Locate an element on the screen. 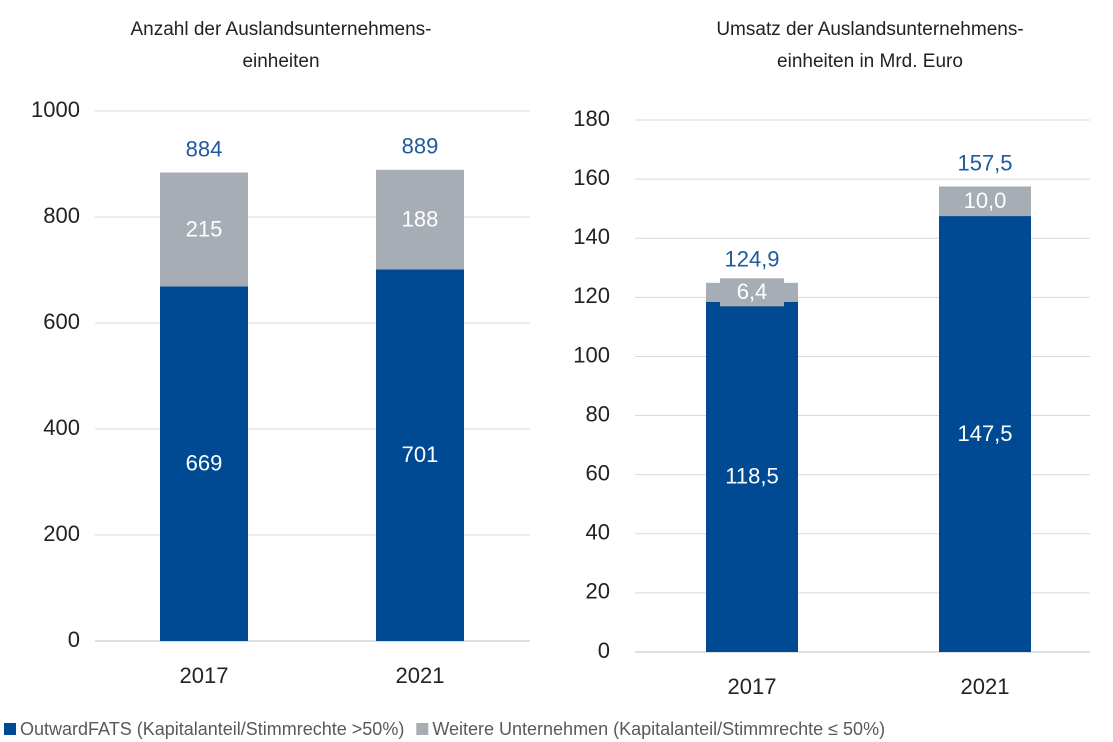 The image size is (1113, 742). value-label: 10,0 is located at coordinates (985, 200).